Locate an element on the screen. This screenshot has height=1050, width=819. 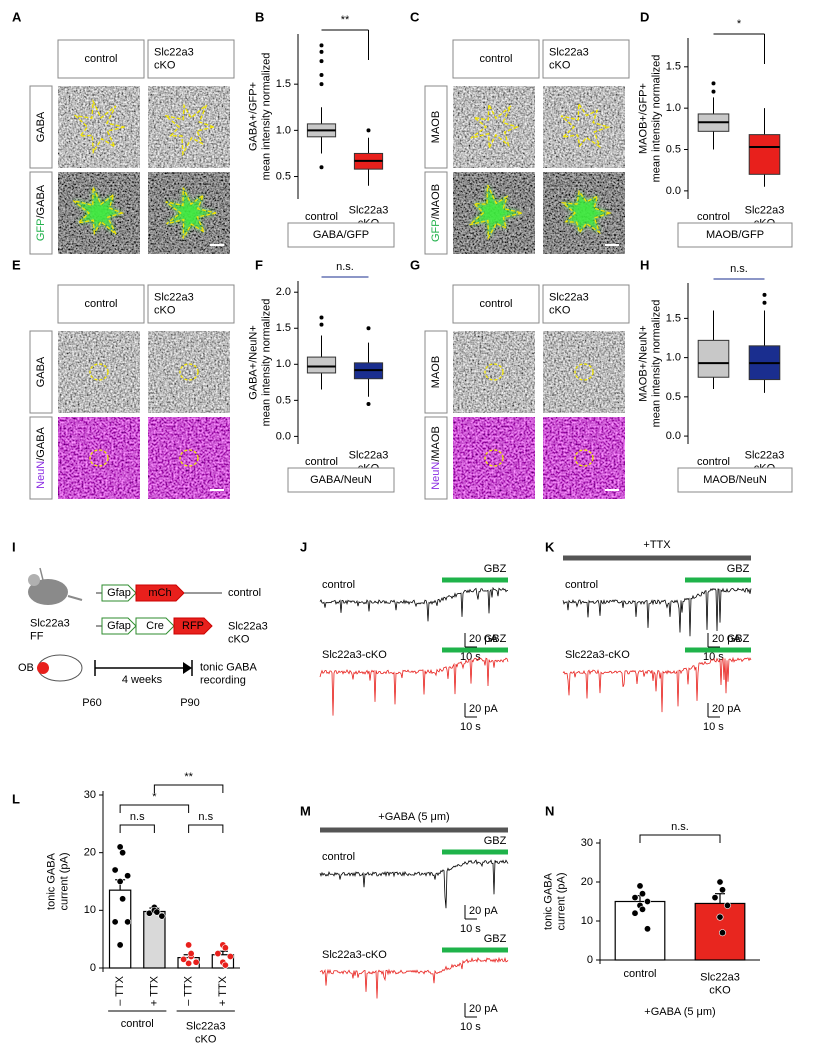
trace is located at coordinates (414, 884).